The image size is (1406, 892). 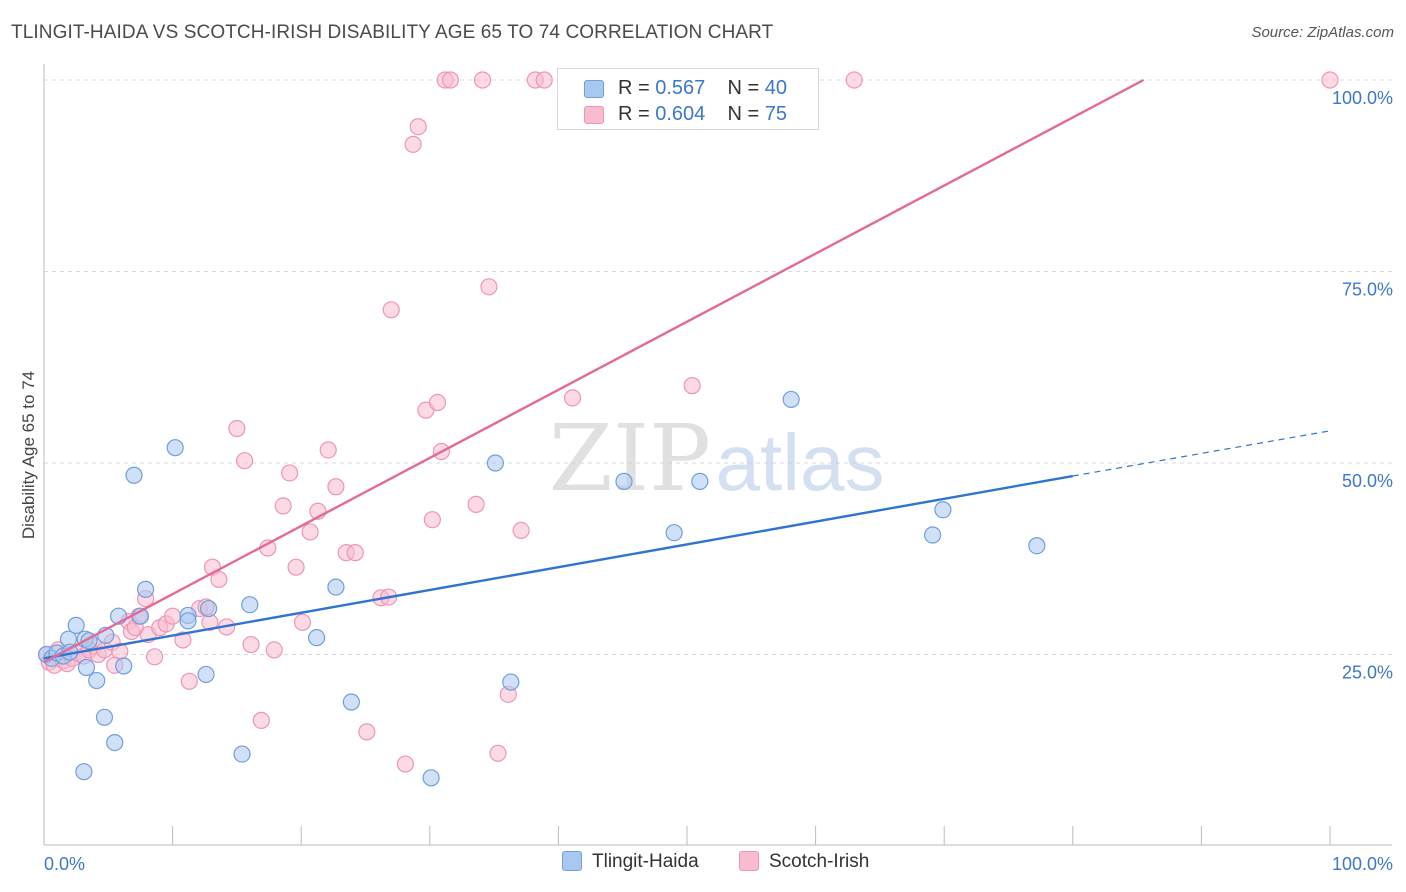 I want to click on legend-n-value: 40, so click(x=776, y=88).